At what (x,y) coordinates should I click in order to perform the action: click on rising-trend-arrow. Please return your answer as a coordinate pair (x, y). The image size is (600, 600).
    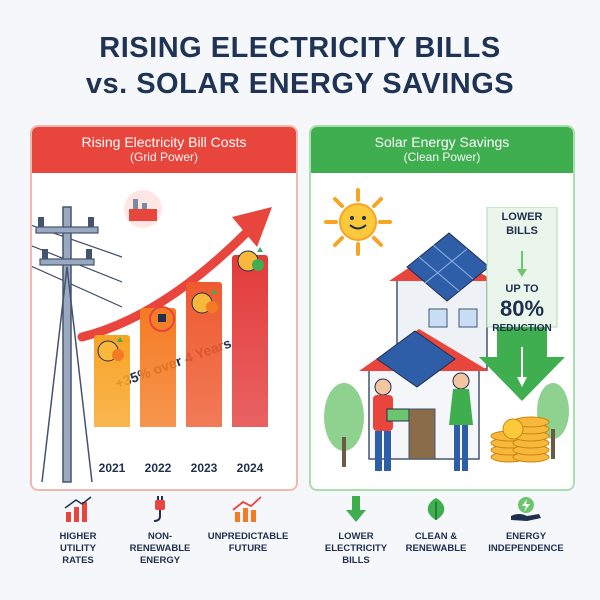
    Looking at the image, I should click on (174, 274).